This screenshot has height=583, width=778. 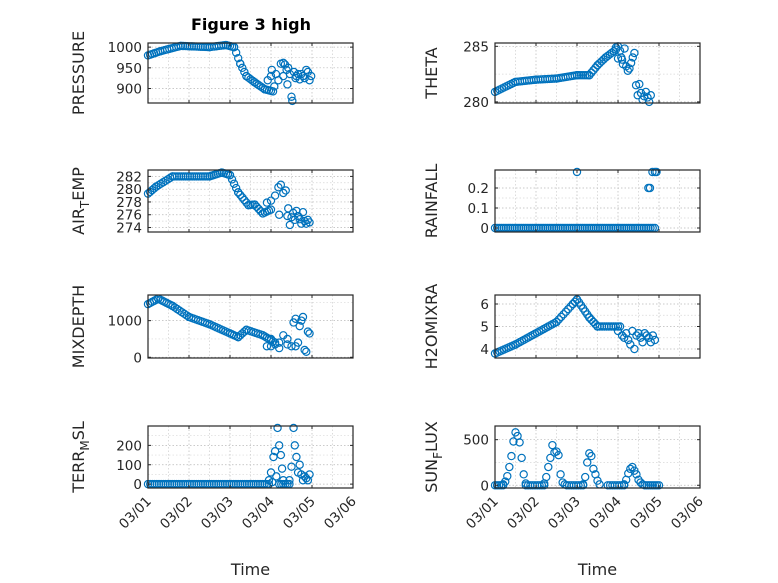 I want to click on ylabel-5: MIXDEPTH, so click(x=78, y=326).